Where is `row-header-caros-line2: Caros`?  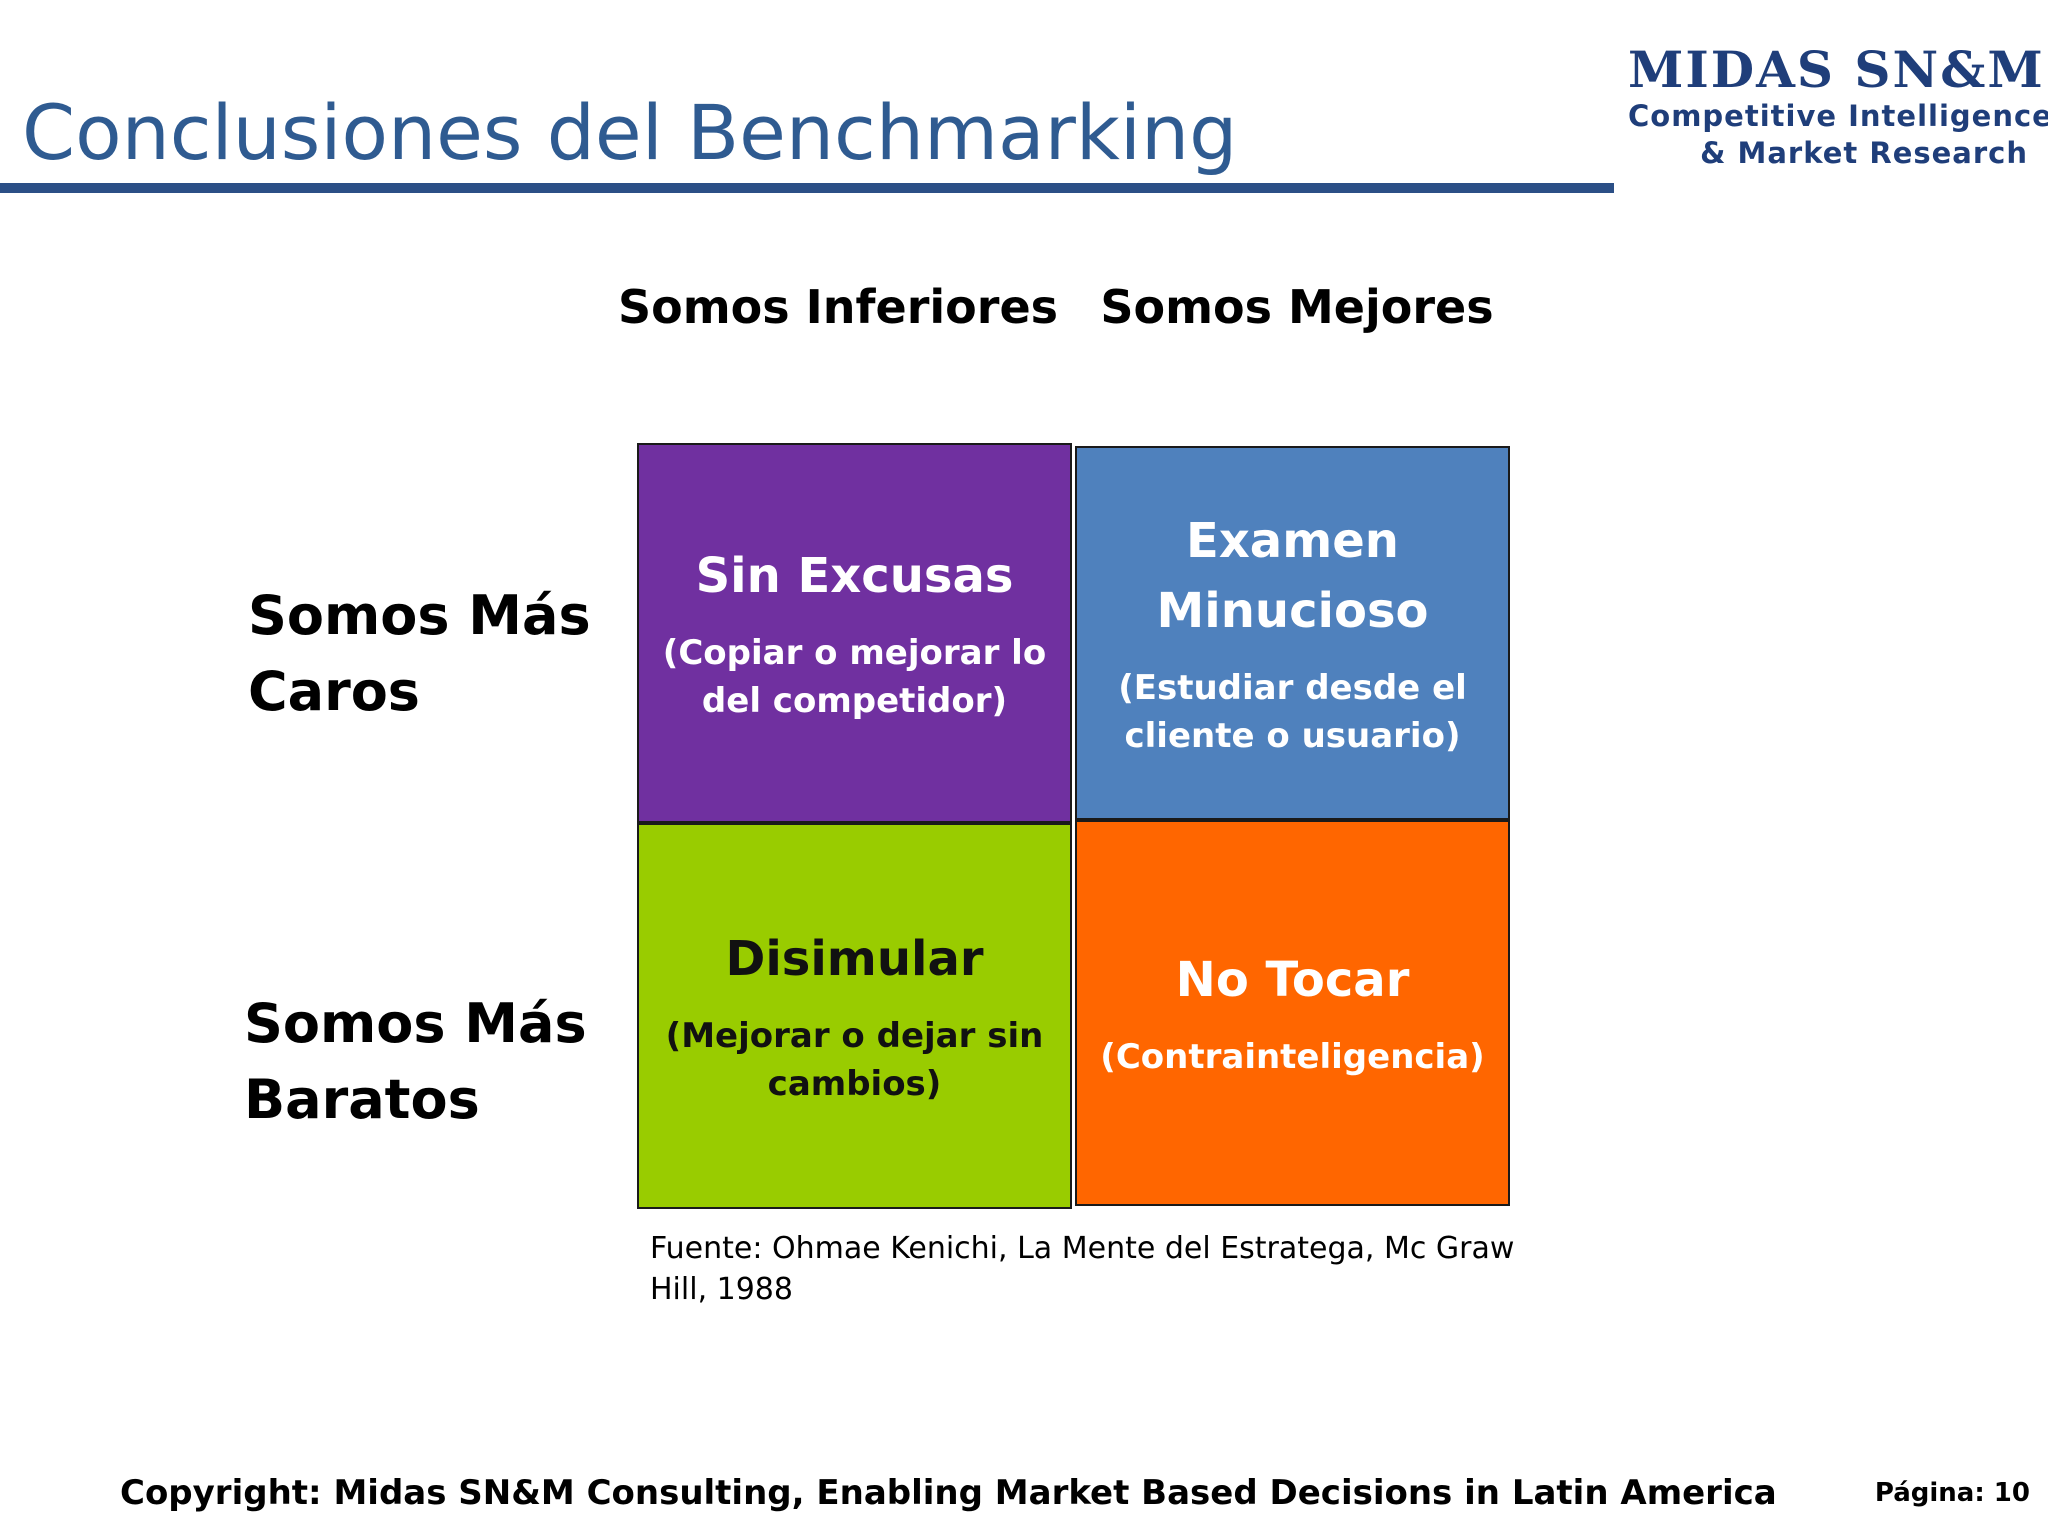 row-header-caros-line2: Caros is located at coordinates (334, 691).